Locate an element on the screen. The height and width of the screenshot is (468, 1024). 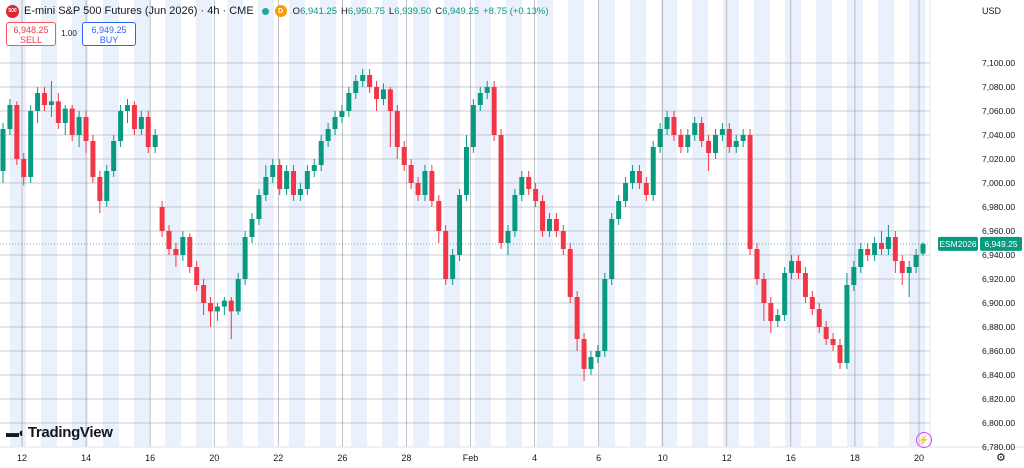
price-tick-label: 6,860.00 is located at coordinates (998, 351).